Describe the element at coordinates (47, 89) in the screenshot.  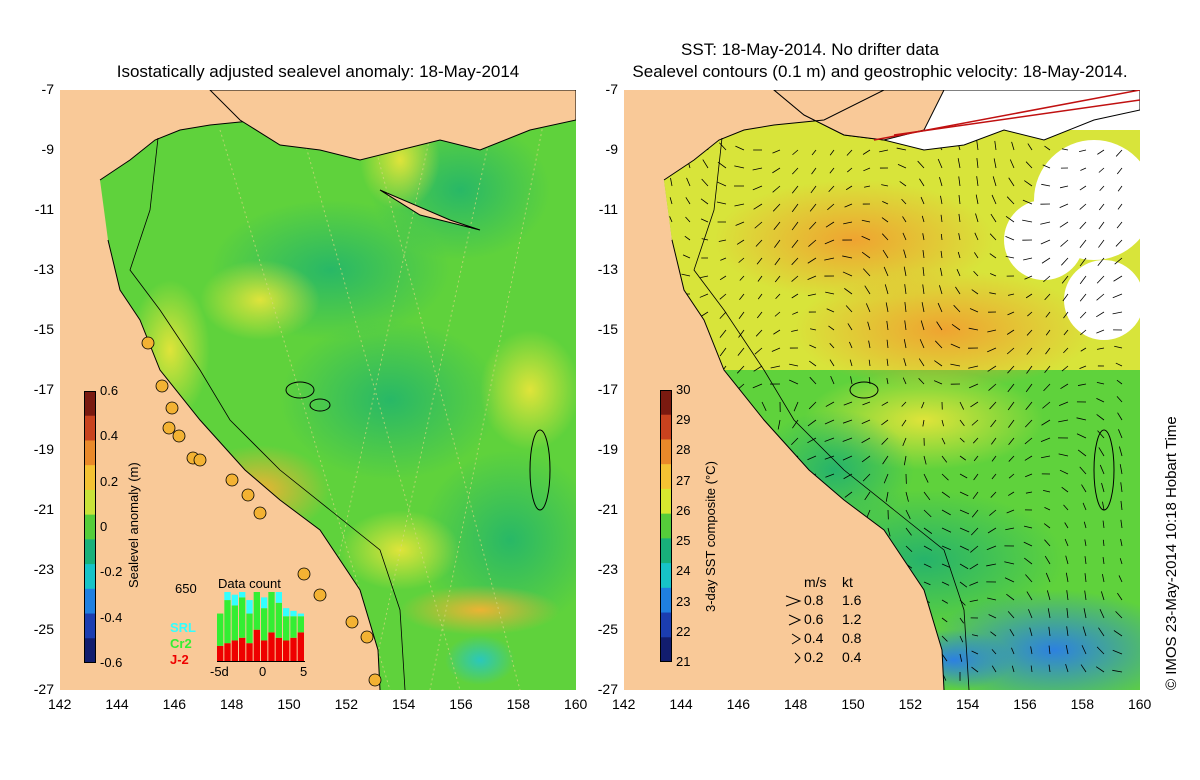
I see `left-ytick-label: -7` at that location.